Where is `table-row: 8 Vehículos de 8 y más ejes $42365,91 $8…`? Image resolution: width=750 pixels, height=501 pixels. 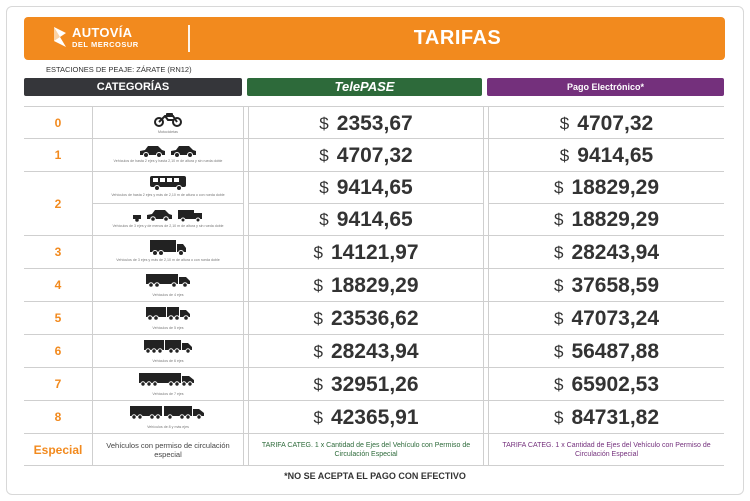 table-row: 8 Vehículos de 8 y más ejes $42365,91 $8… is located at coordinates (374, 417).